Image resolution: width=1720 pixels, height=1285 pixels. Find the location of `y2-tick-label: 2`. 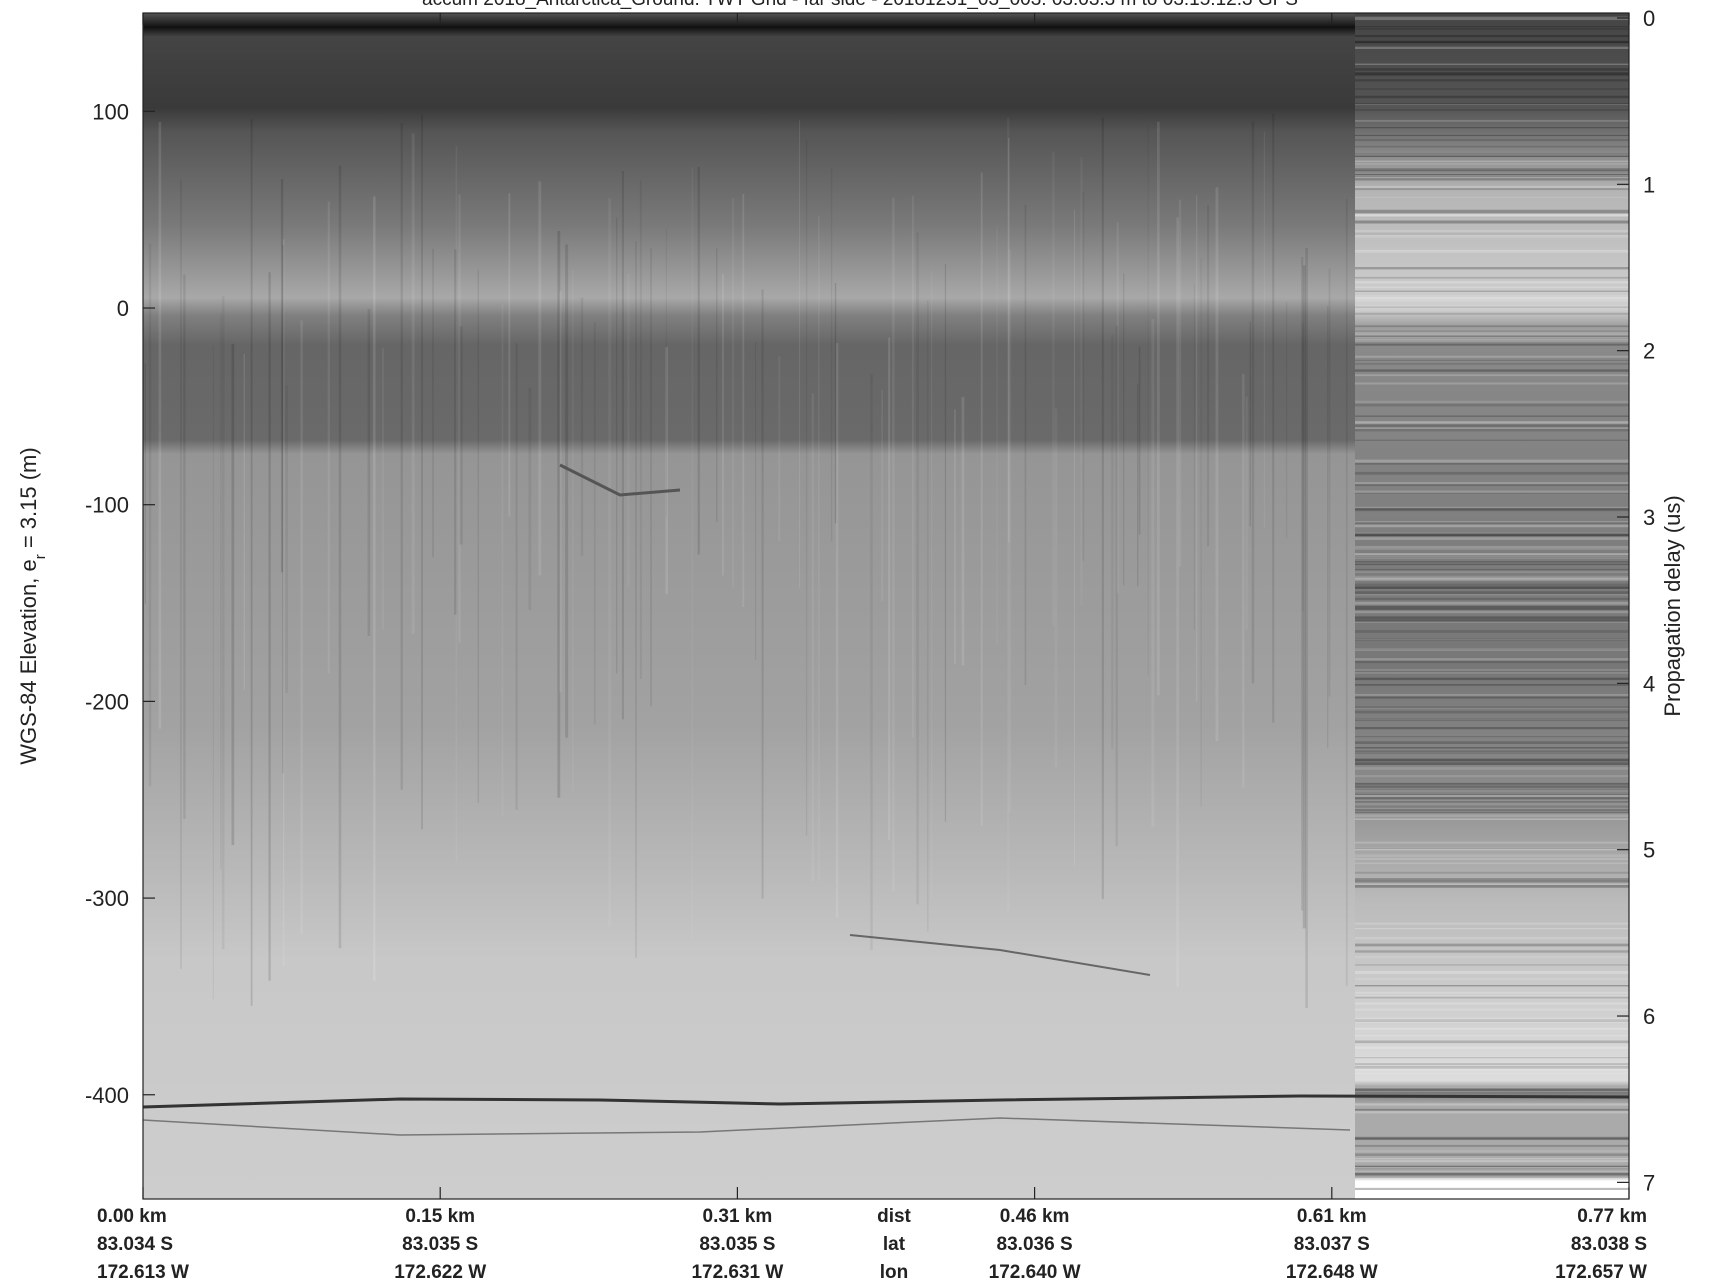

y2-tick-label: 2 is located at coordinates (1649, 351).